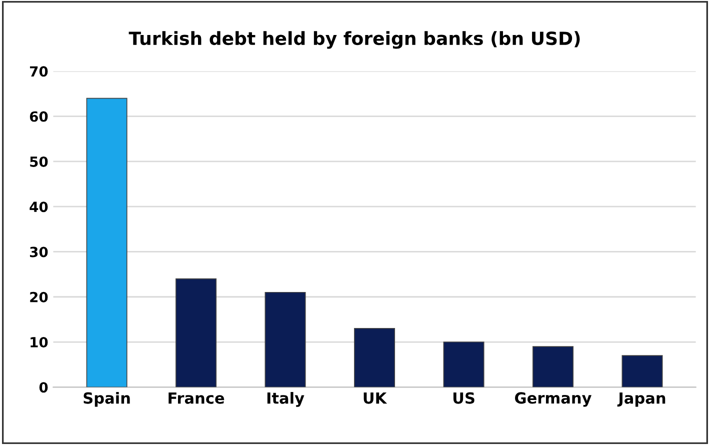 The height and width of the screenshot is (445, 710). What do you see at coordinates (39, 71) in the screenshot?
I see `y-tick-label: 70` at bounding box center [39, 71].